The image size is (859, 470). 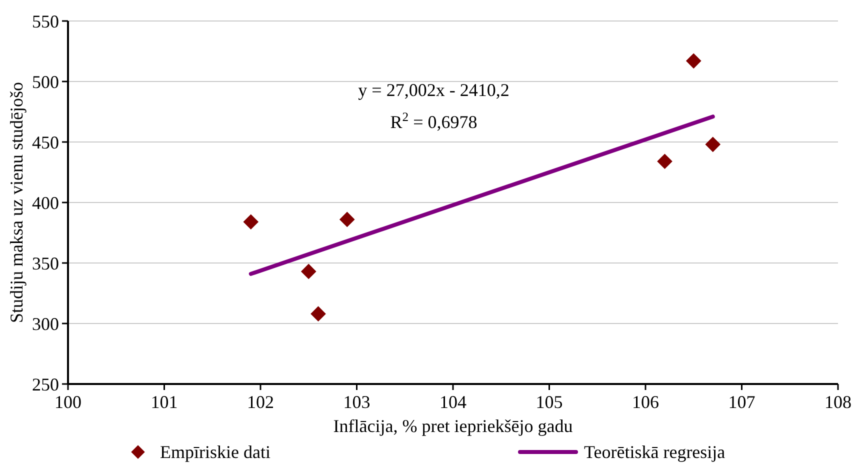 What do you see at coordinates (260, 402) in the screenshot?
I see `x-tick-label: 102` at bounding box center [260, 402].